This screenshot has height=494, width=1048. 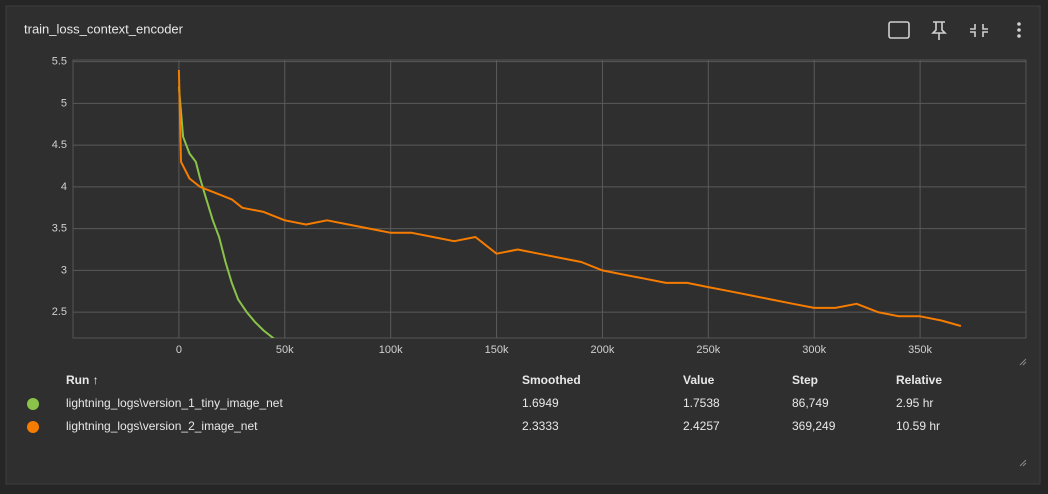 I want to click on table-cell: 86,749, so click(x=810, y=403).